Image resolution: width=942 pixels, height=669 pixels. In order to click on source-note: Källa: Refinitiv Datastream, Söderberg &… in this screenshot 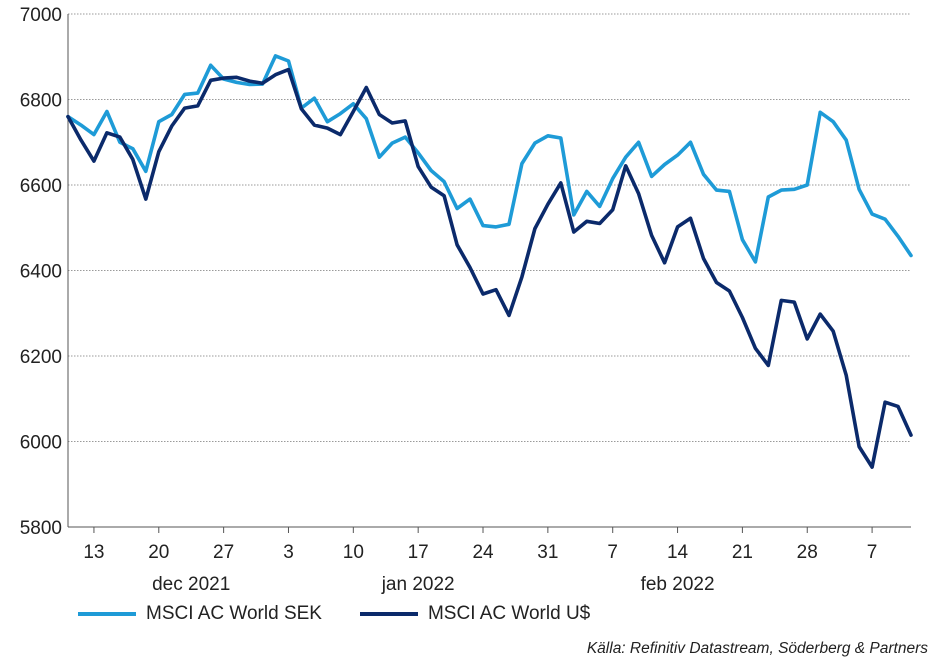, I will do `click(757, 648)`.